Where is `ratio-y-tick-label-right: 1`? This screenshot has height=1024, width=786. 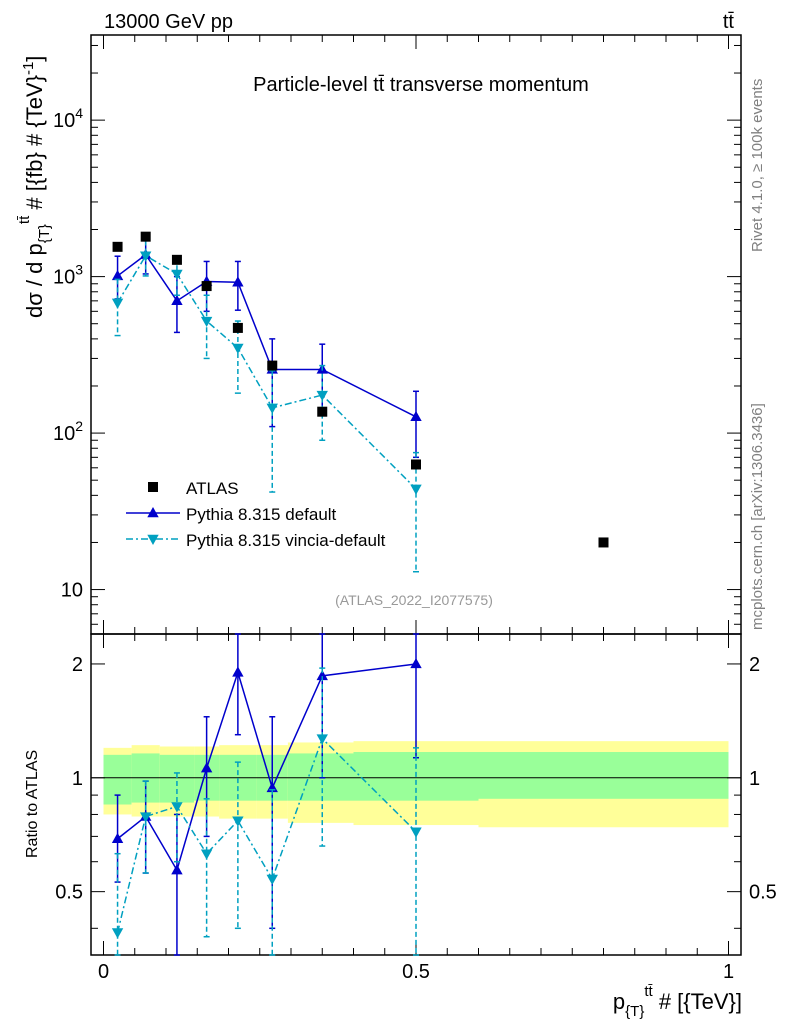
ratio-y-tick-label-right: 1 is located at coordinates (754, 779).